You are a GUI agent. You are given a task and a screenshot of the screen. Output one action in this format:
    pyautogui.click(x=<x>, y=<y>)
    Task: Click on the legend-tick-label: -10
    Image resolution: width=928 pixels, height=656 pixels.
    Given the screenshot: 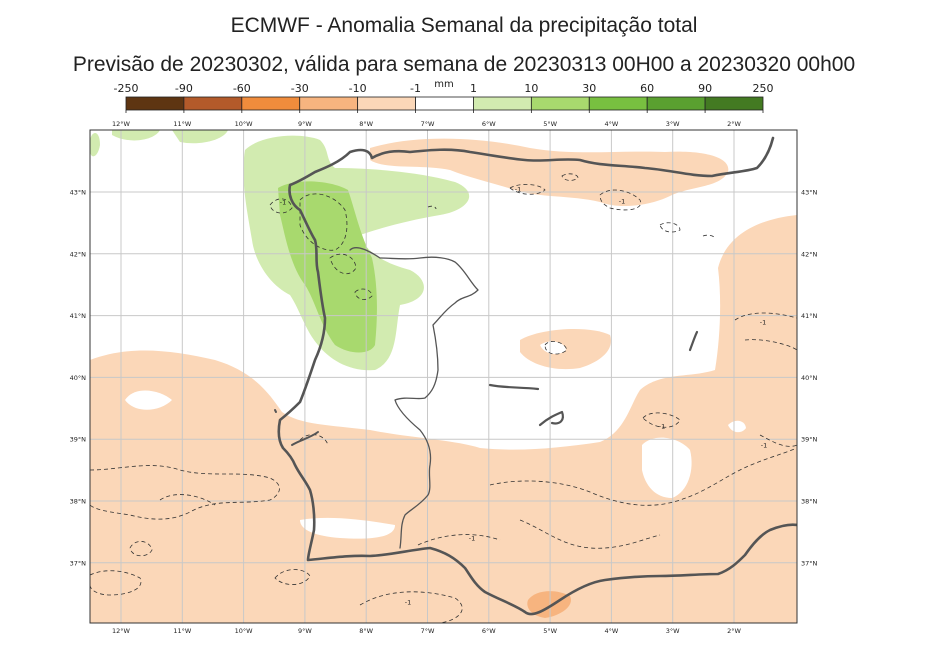 What is the action you would take?
    pyautogui.click(x=358, y=88)
    